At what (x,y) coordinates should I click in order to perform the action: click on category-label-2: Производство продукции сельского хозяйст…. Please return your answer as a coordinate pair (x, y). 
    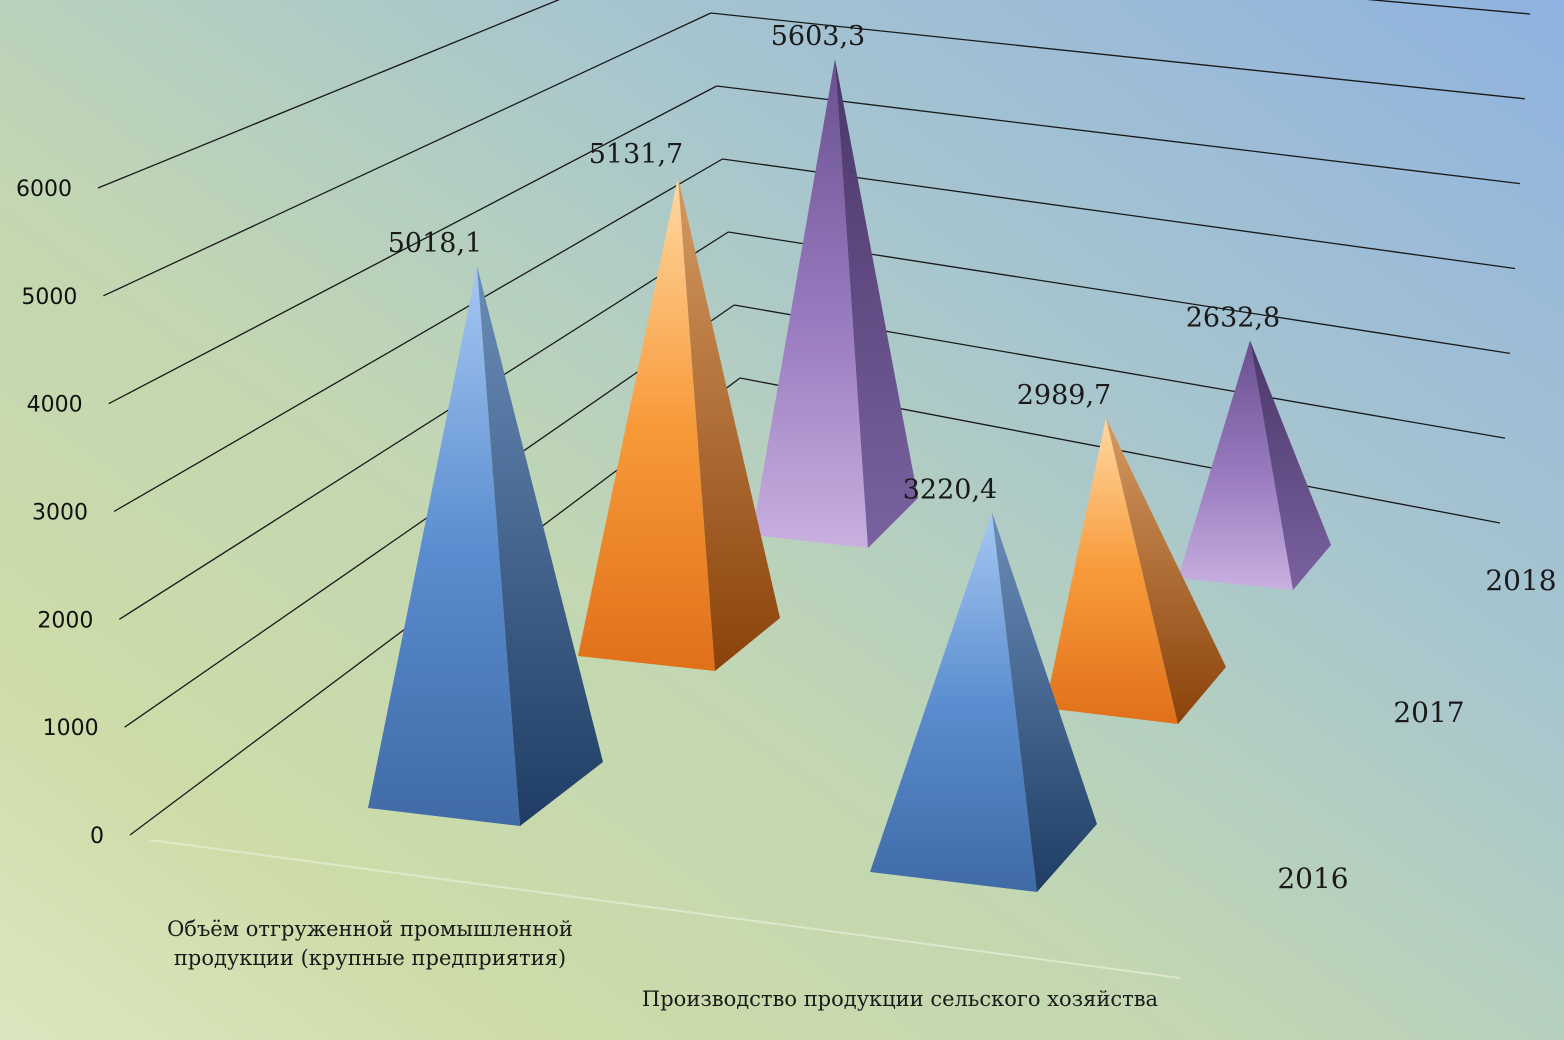
    Looking at the image, I should click on (900, 999).